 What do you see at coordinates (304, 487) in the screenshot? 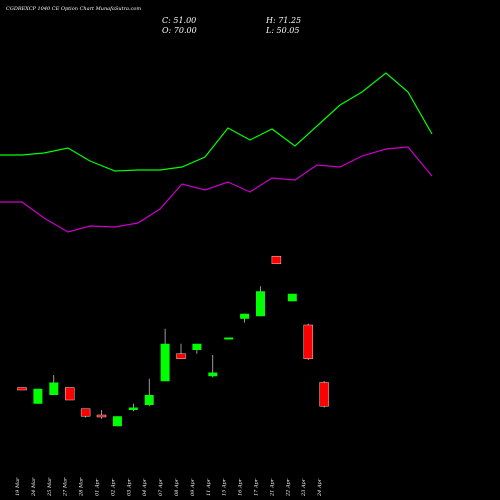
I see `x-tick-label: 23 Apr` at bounding box center [304, 487].